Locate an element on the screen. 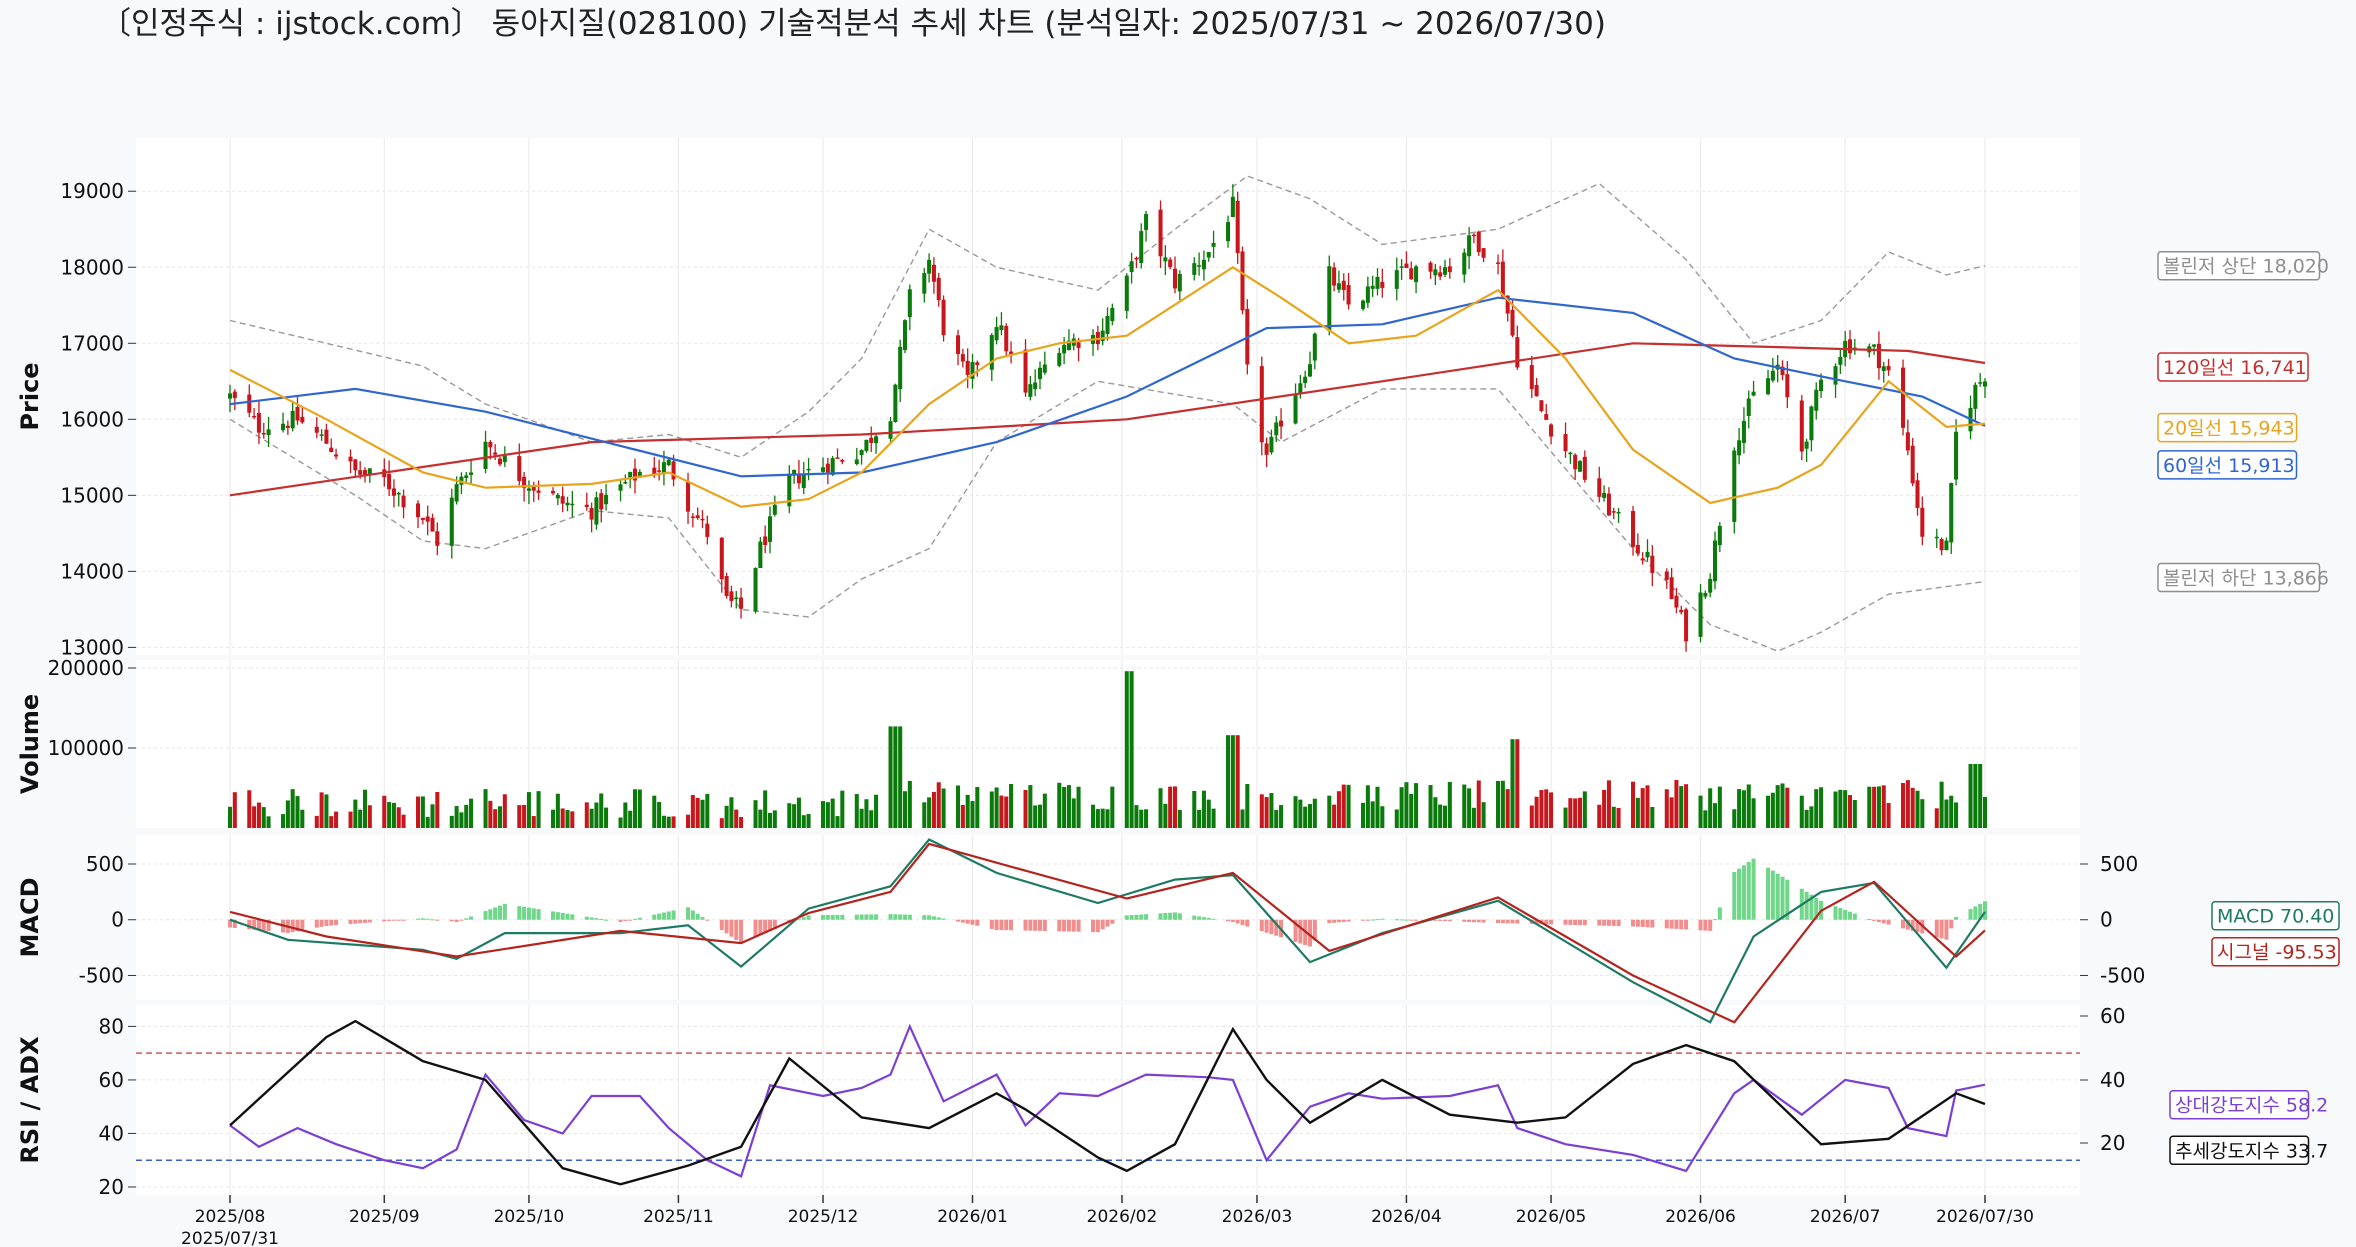 The width and height of the screenshot is (2356, 1247). legend-bollinger-upper: 볼린저 상단 18,020 is located at coordinates (2246, 267).